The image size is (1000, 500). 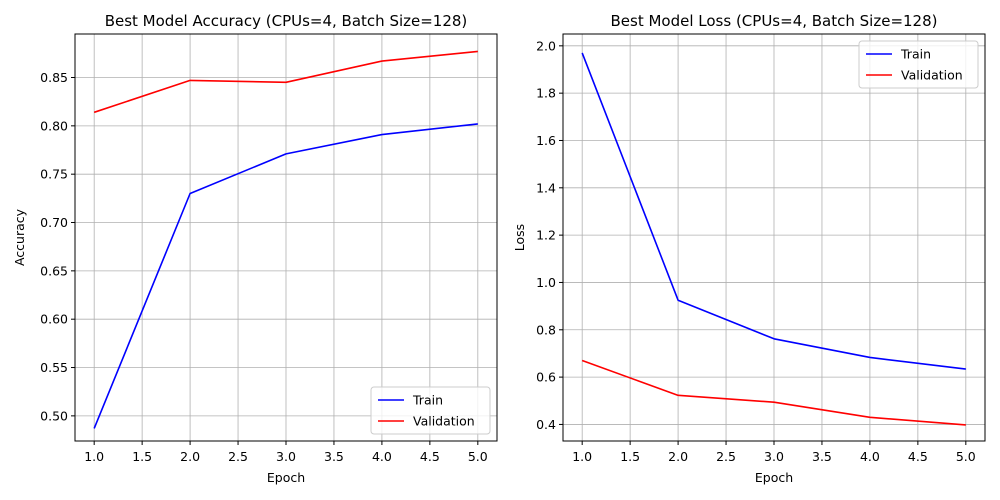 What do you see at coordinates (546, 329) in the screenshot?
I see `y-tick-label: 0.8` at bounding box center [546, 329].